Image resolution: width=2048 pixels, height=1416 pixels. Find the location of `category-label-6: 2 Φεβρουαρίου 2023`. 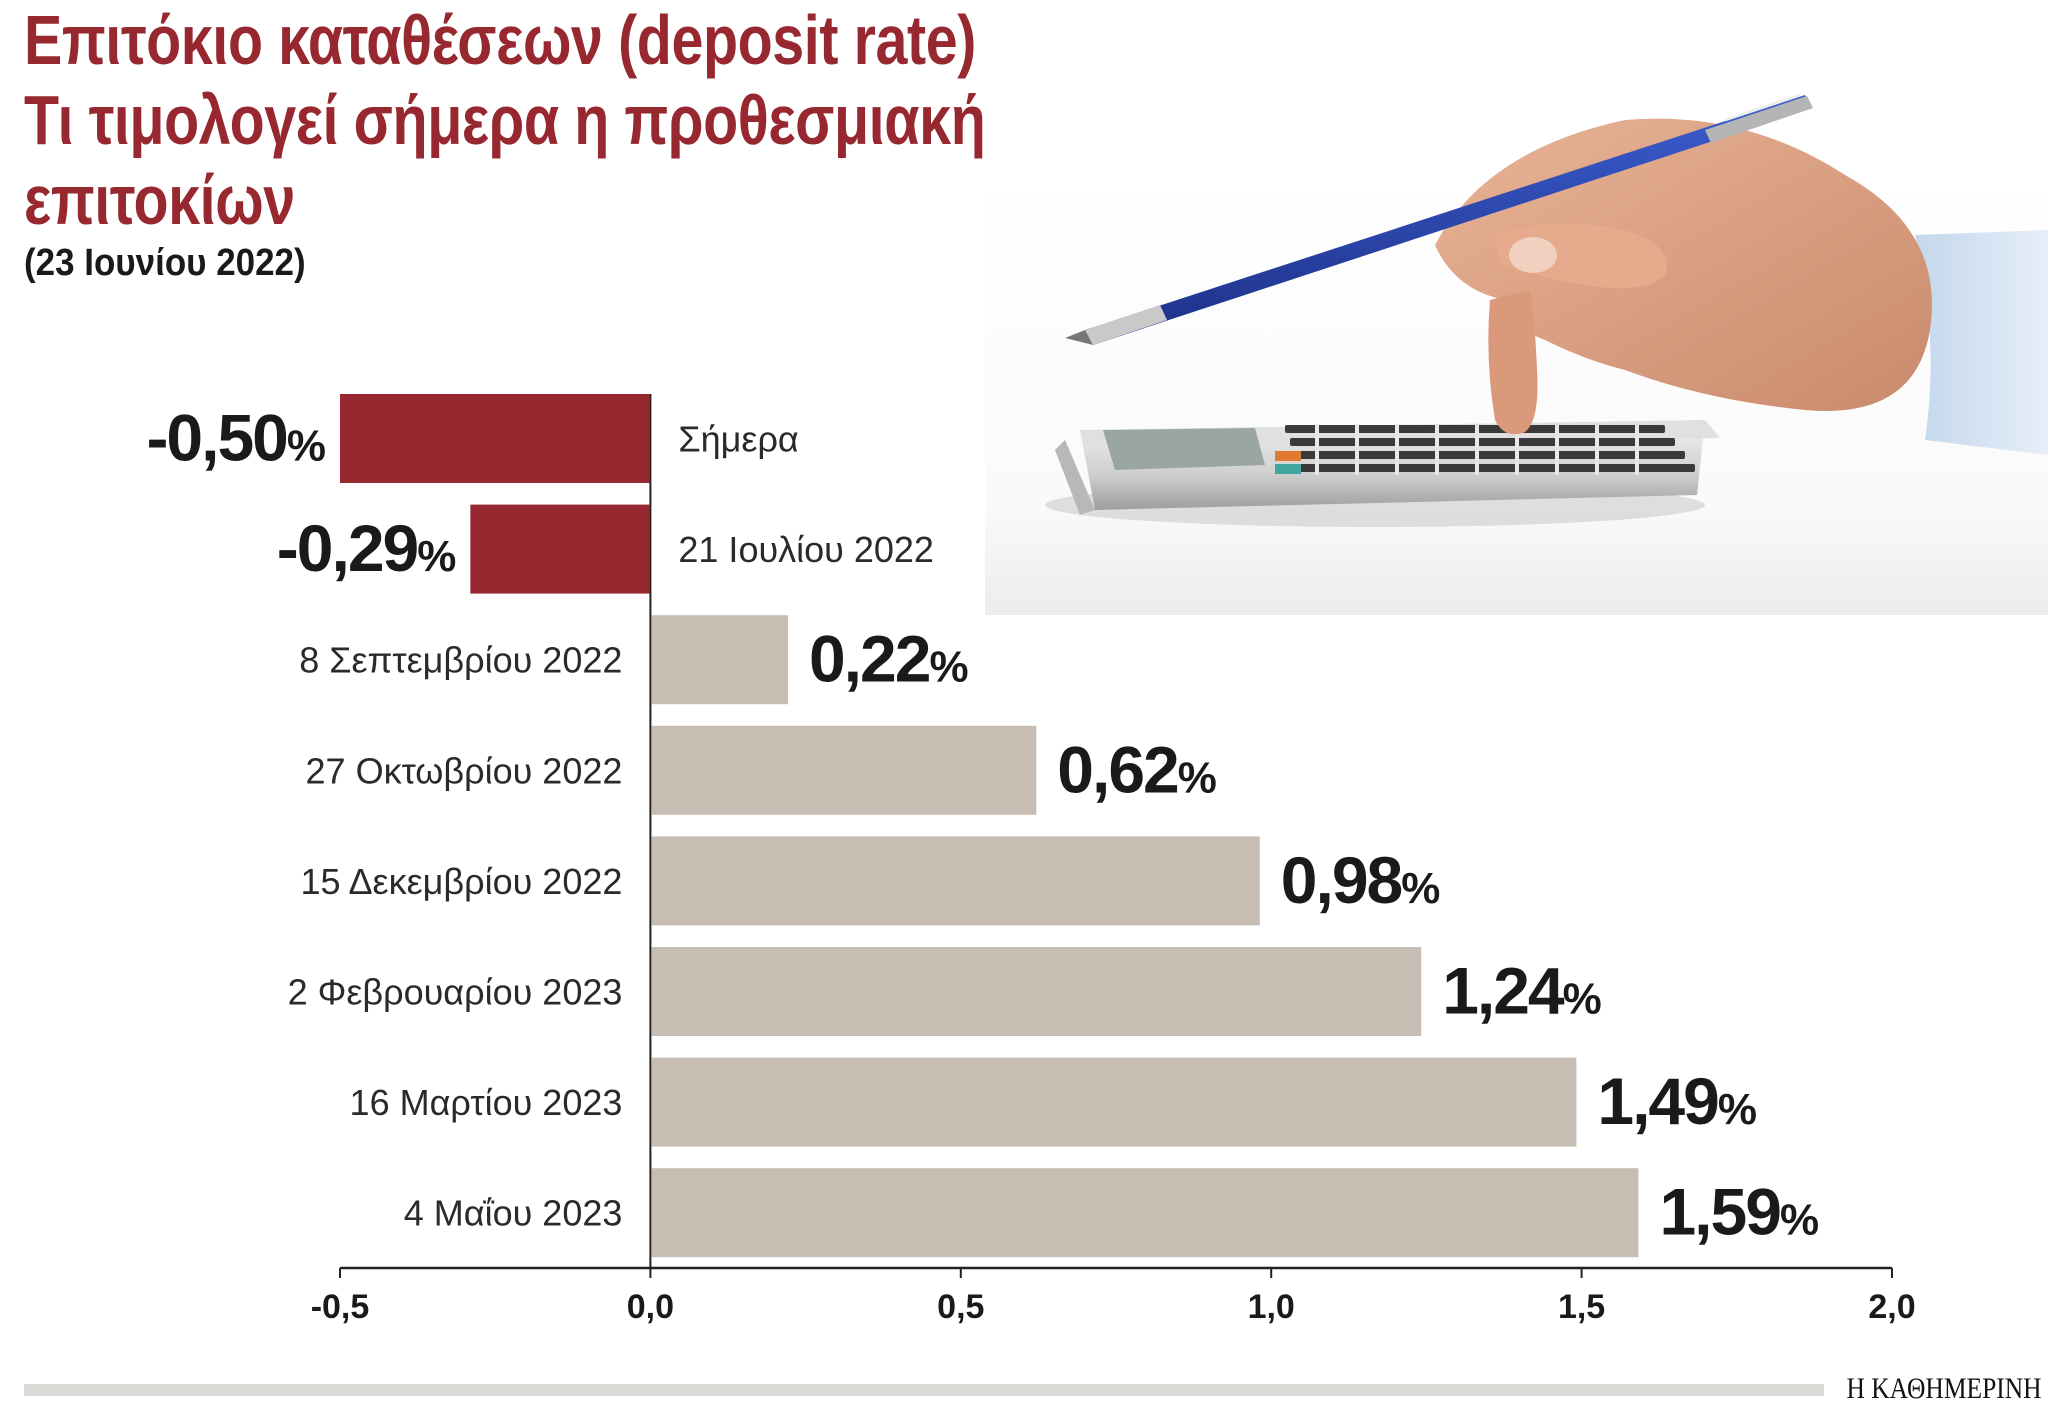

category-label-6: 2 Φεβρουαρίου 2023 is located at coordinates (455, 992).